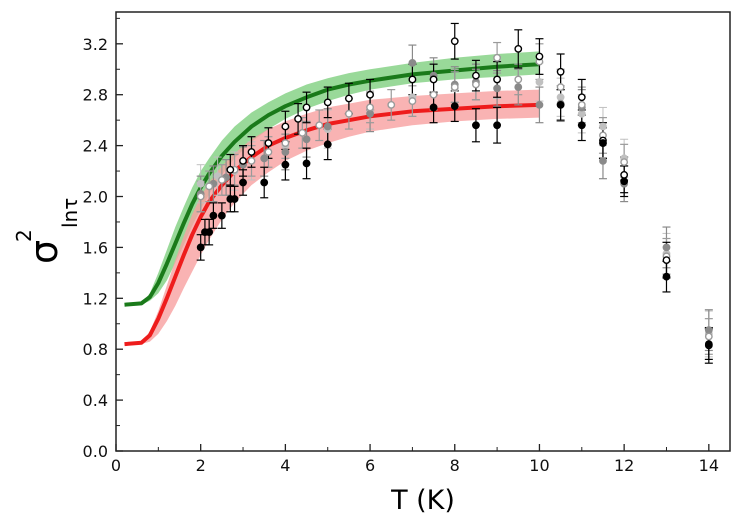 This screenshot has height=526, width=747. I want to click on y-axis-subscript: lnτ, so click(70, 213).